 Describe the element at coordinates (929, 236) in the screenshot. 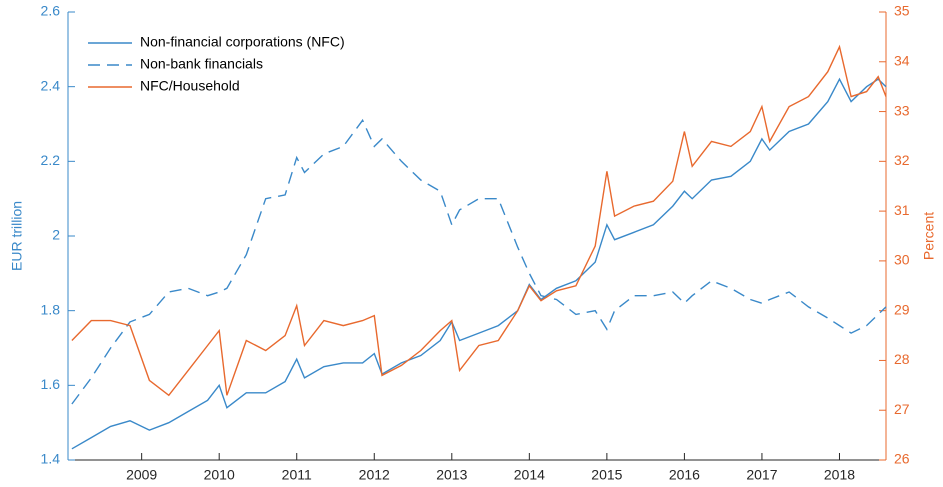

I see `y2-axis-label: Percent` at that location.